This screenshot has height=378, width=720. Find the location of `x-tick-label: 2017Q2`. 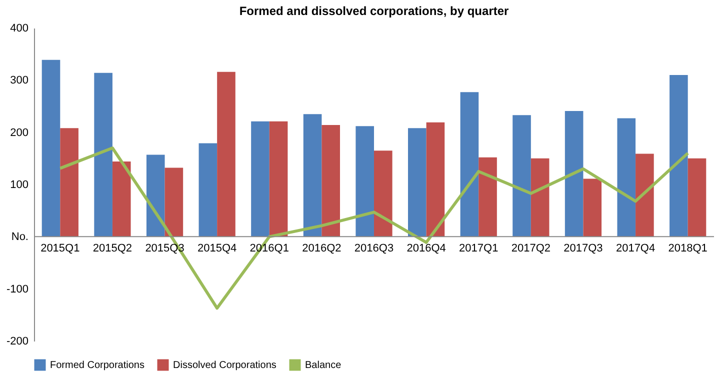

x-tick-label: 2017Q2 is located at coordinates (530, 248).